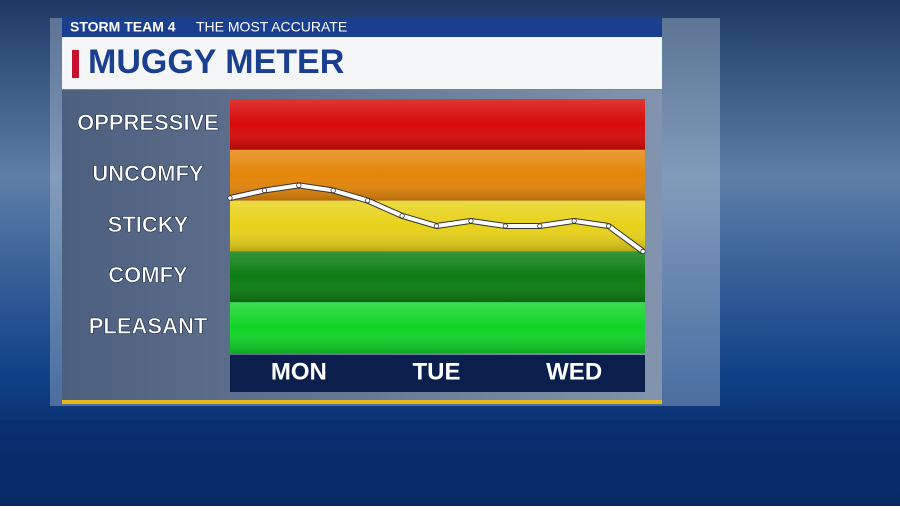 The width and height of the screenshot is (900, 511). Describe the element at coordinates (148, 224) in the screenshot. I see `y-tick-label: STICKY` at that location.